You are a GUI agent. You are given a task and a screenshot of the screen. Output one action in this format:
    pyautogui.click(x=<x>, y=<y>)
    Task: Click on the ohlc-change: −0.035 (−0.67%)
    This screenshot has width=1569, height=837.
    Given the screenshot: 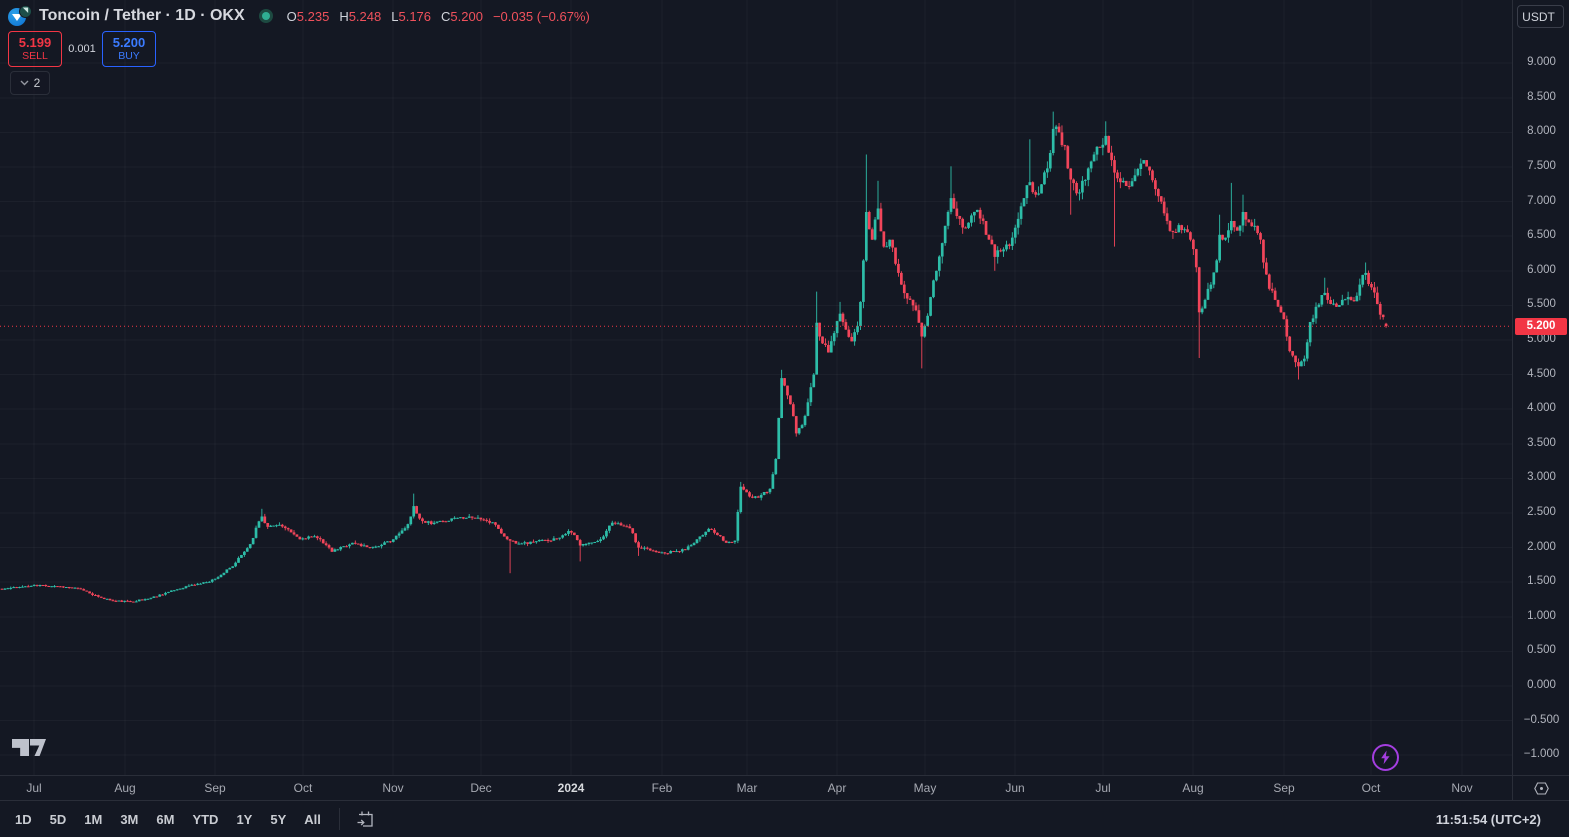 What is the action you would take?
    pyautogui.click(x=541, y=16)
    